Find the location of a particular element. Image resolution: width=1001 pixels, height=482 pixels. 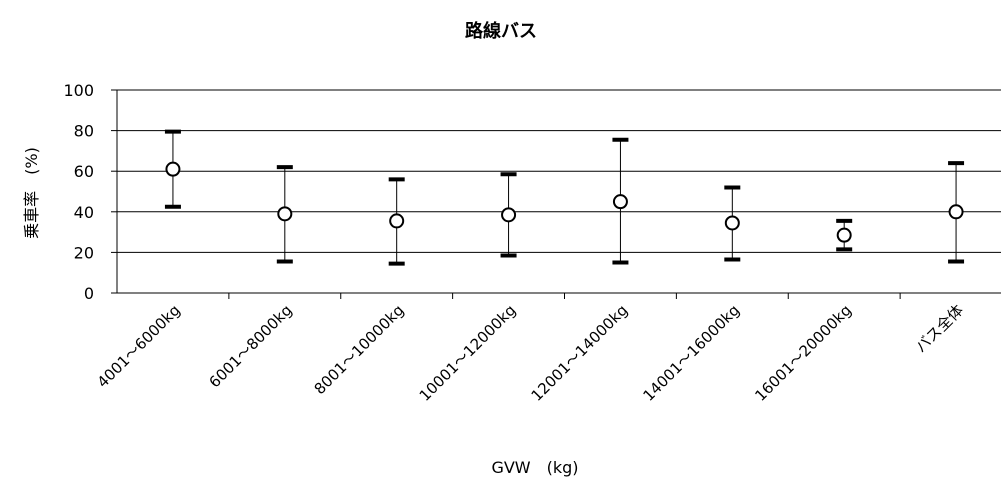

x-axis-label: GVW (kg) is located at coordinates (534, 467).